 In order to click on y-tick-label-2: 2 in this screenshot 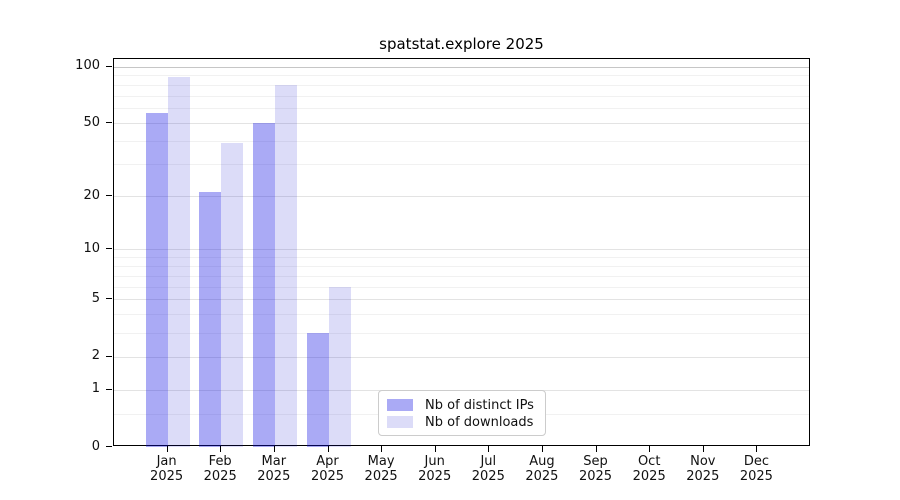, I will do `click(95, 355)`.